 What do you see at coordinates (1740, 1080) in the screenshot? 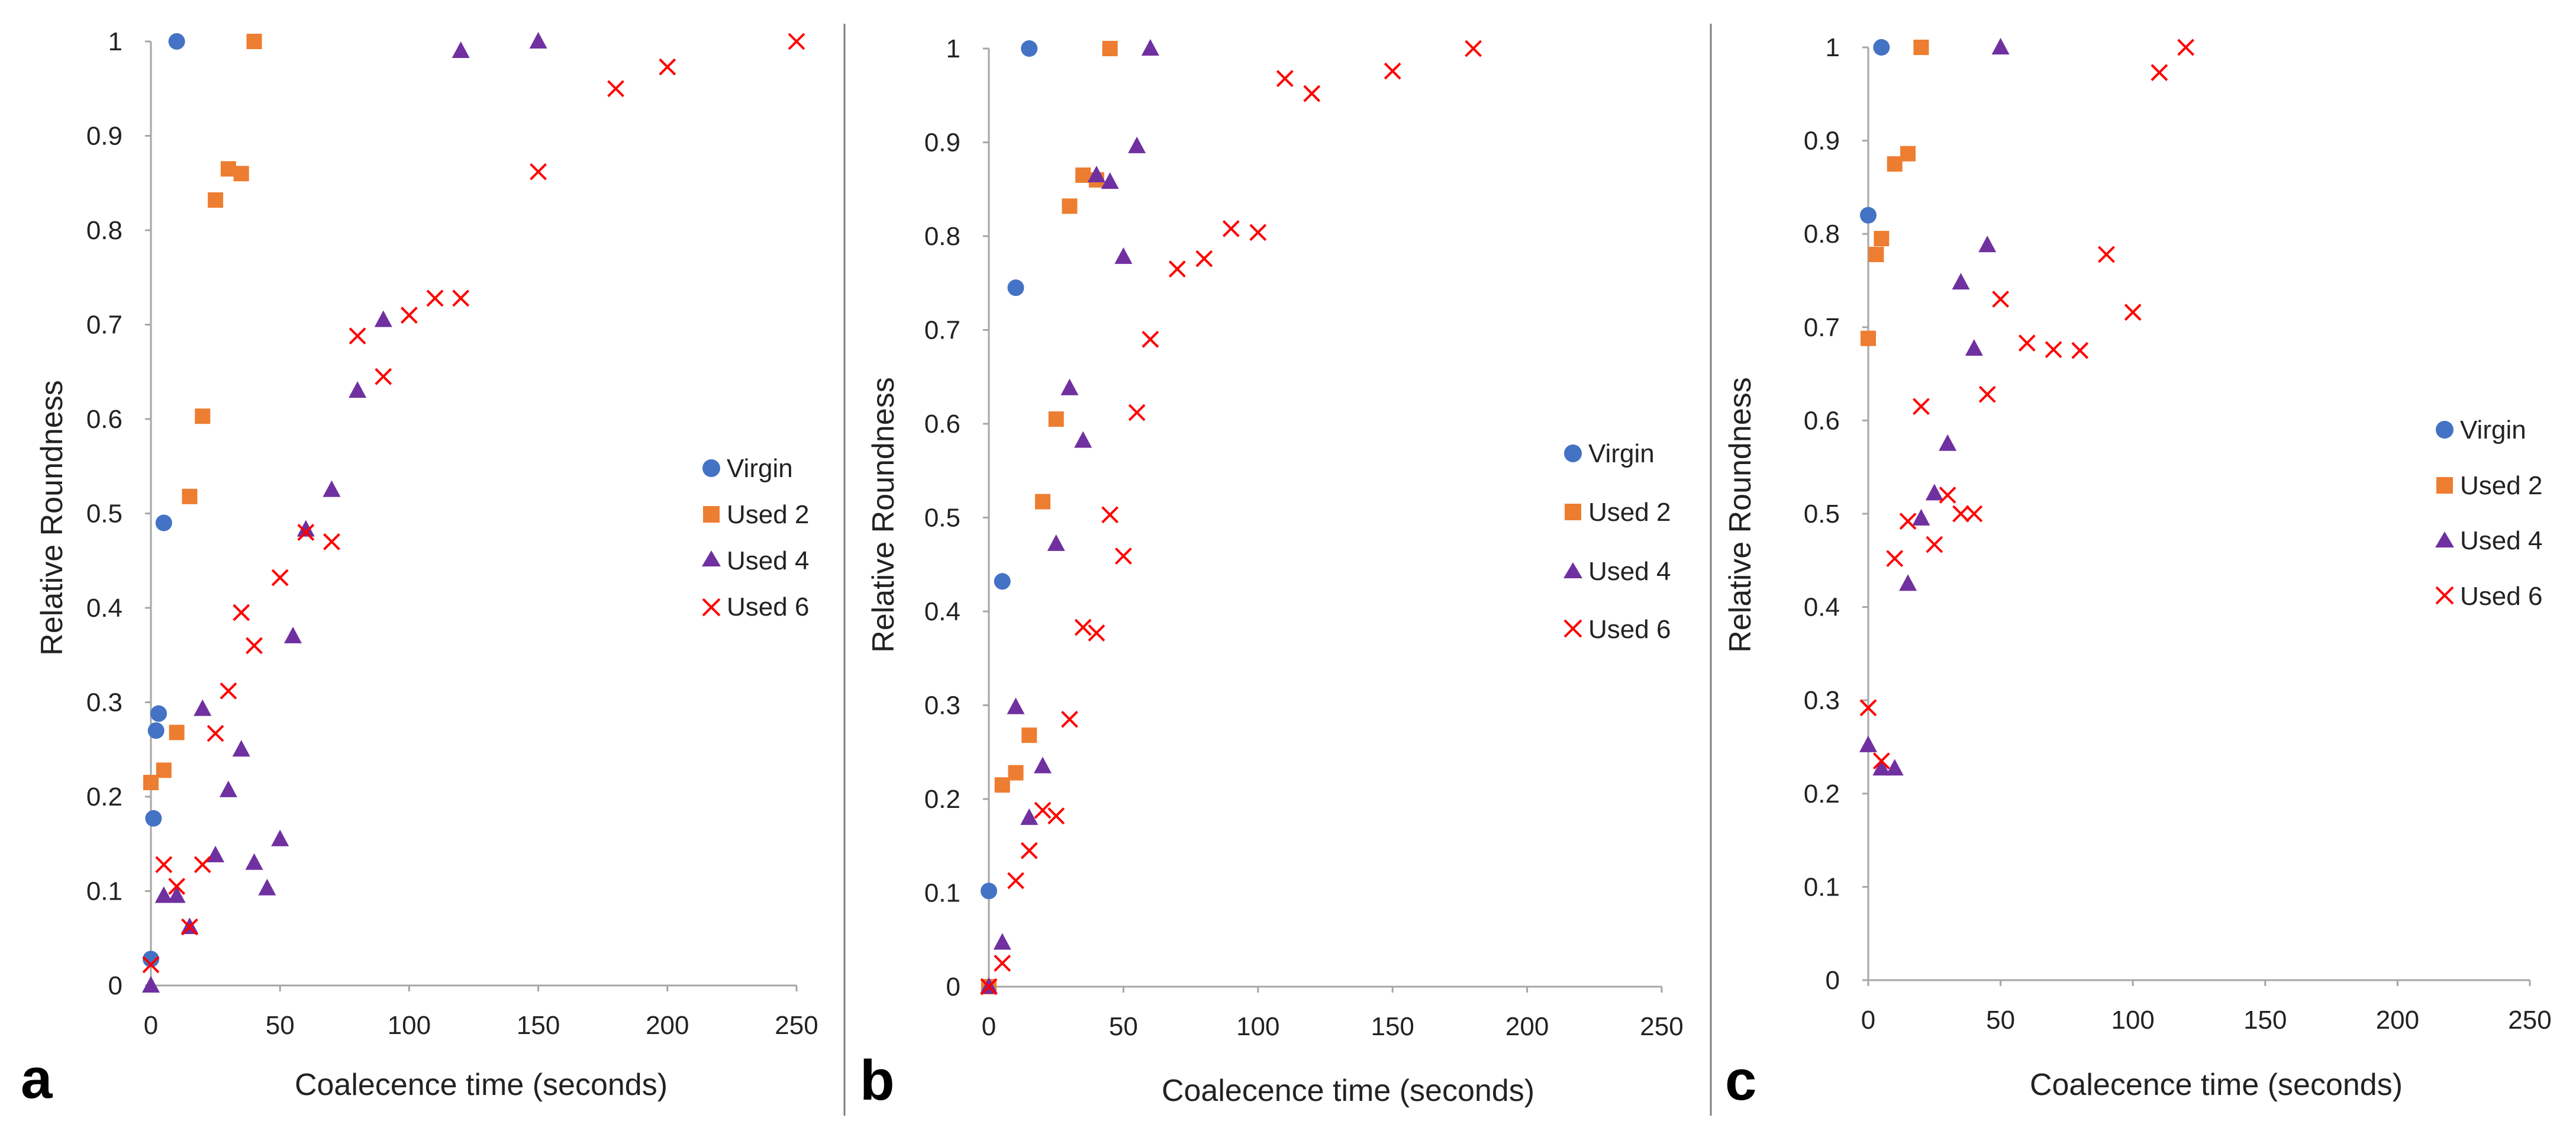
I see `panel-letter-c: c` at bounding box center [1740, 1080].